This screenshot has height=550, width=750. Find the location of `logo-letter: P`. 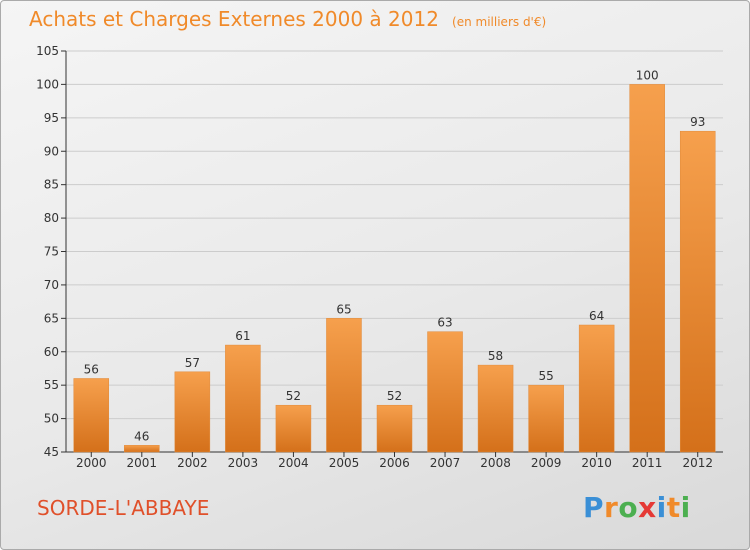

logo-letter: P is located at coordinates (594, 507).